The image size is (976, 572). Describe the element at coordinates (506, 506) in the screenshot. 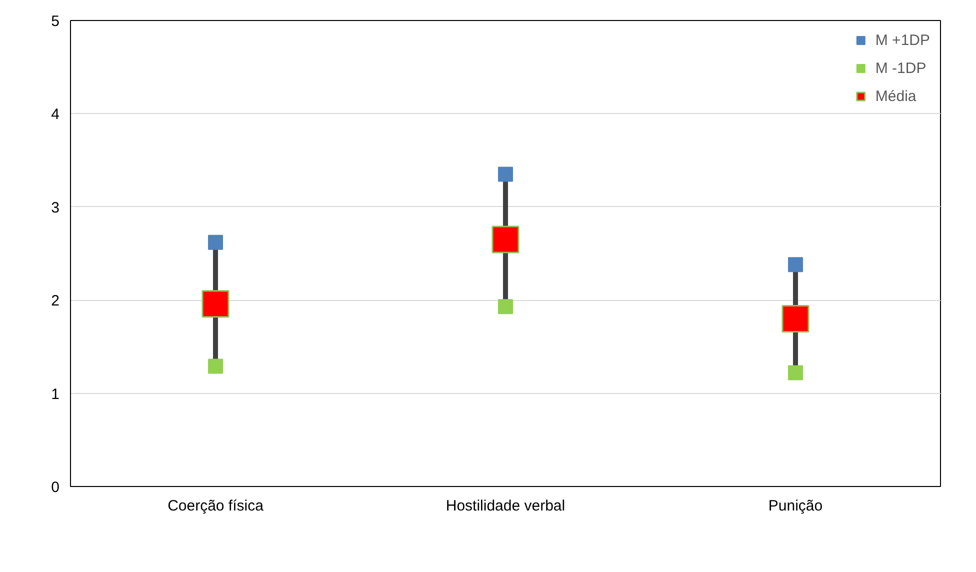

I see `x-tick-label: Hostilidade verbal` at that location.